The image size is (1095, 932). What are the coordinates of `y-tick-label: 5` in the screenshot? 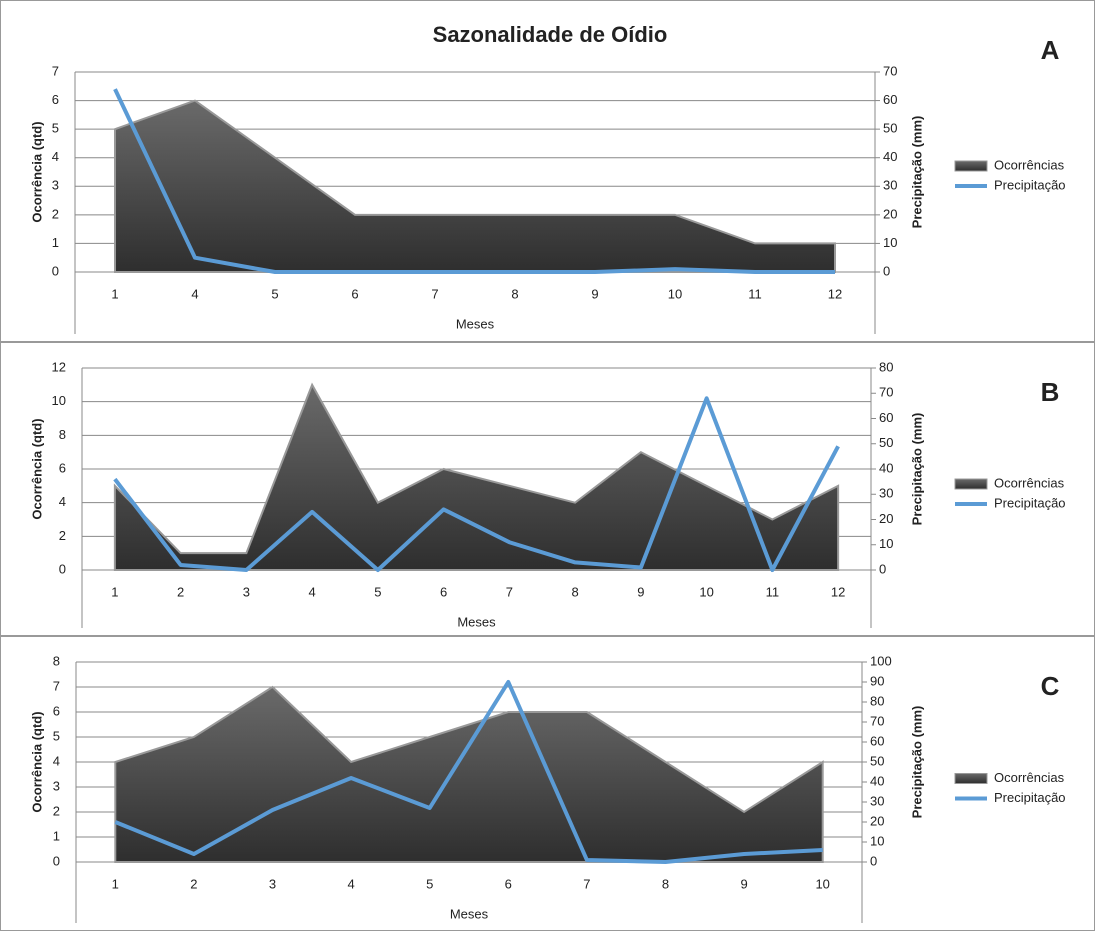 It's located at (56, 735).